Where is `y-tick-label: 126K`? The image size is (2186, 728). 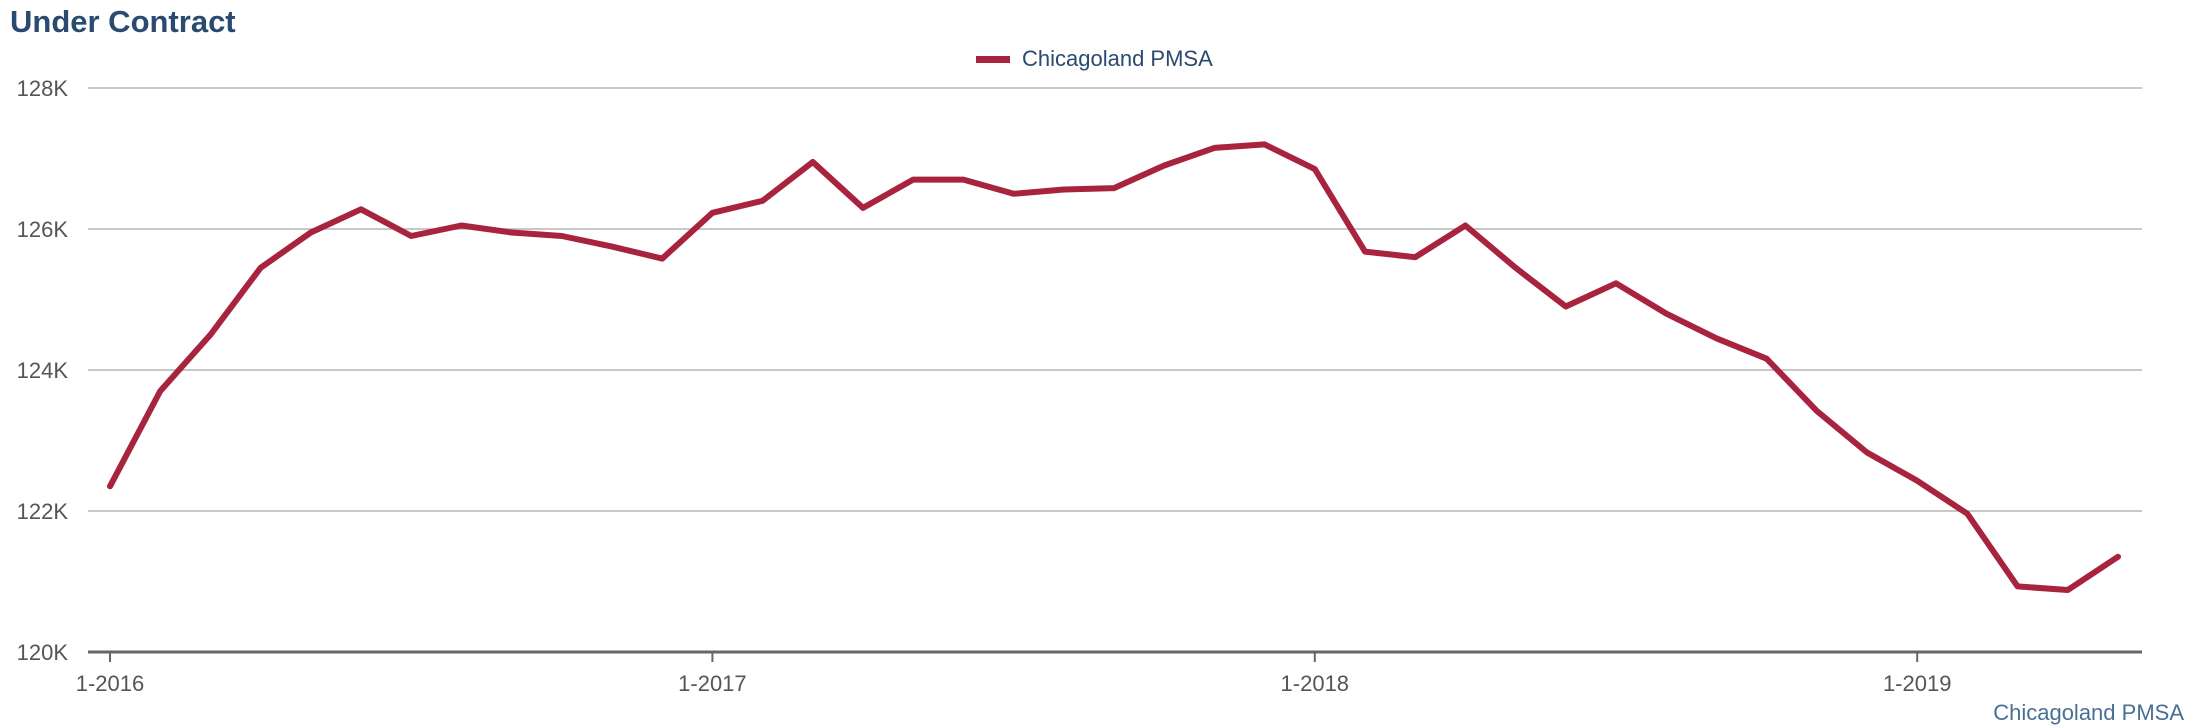 y-tick-label: 126K is located at coordinates (43, 229).